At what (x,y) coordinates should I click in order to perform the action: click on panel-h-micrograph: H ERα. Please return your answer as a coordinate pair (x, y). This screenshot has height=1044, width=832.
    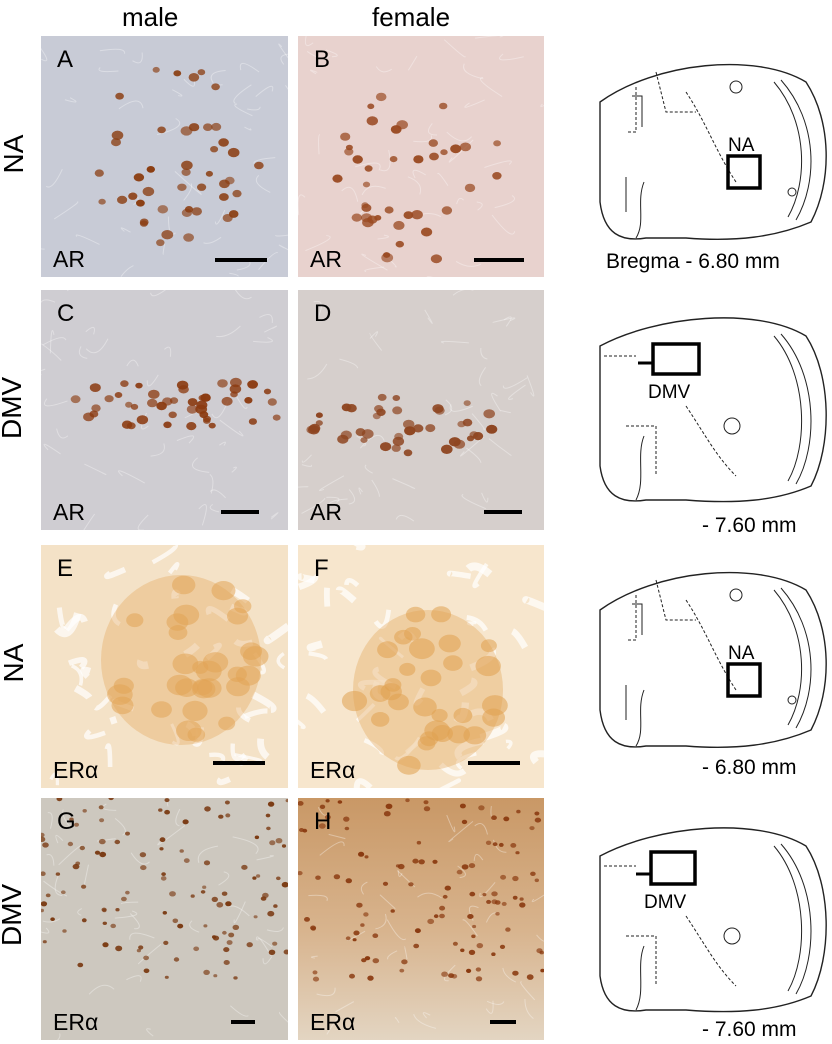
    Looking at the image, I should click on (421, 919).